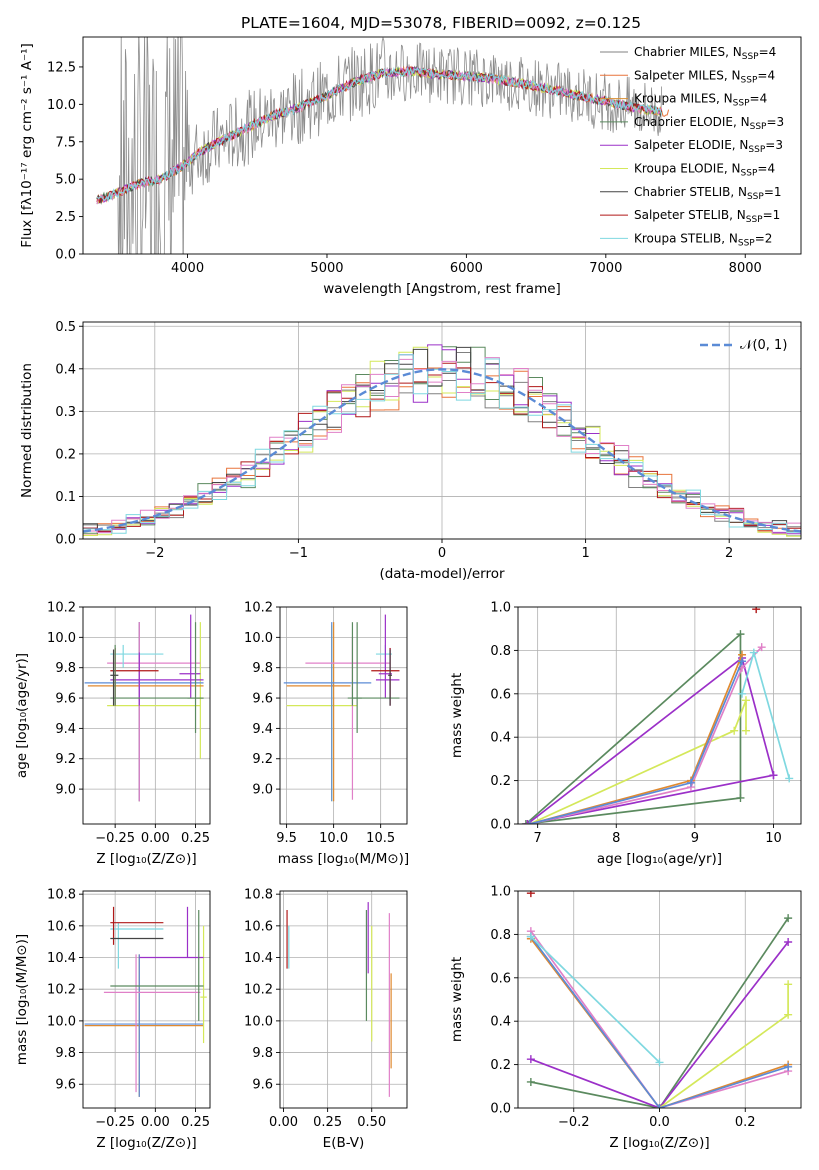 This screenshot has height=1170, width=819. I want to click on legend-tail: =1, so click(772, 215).